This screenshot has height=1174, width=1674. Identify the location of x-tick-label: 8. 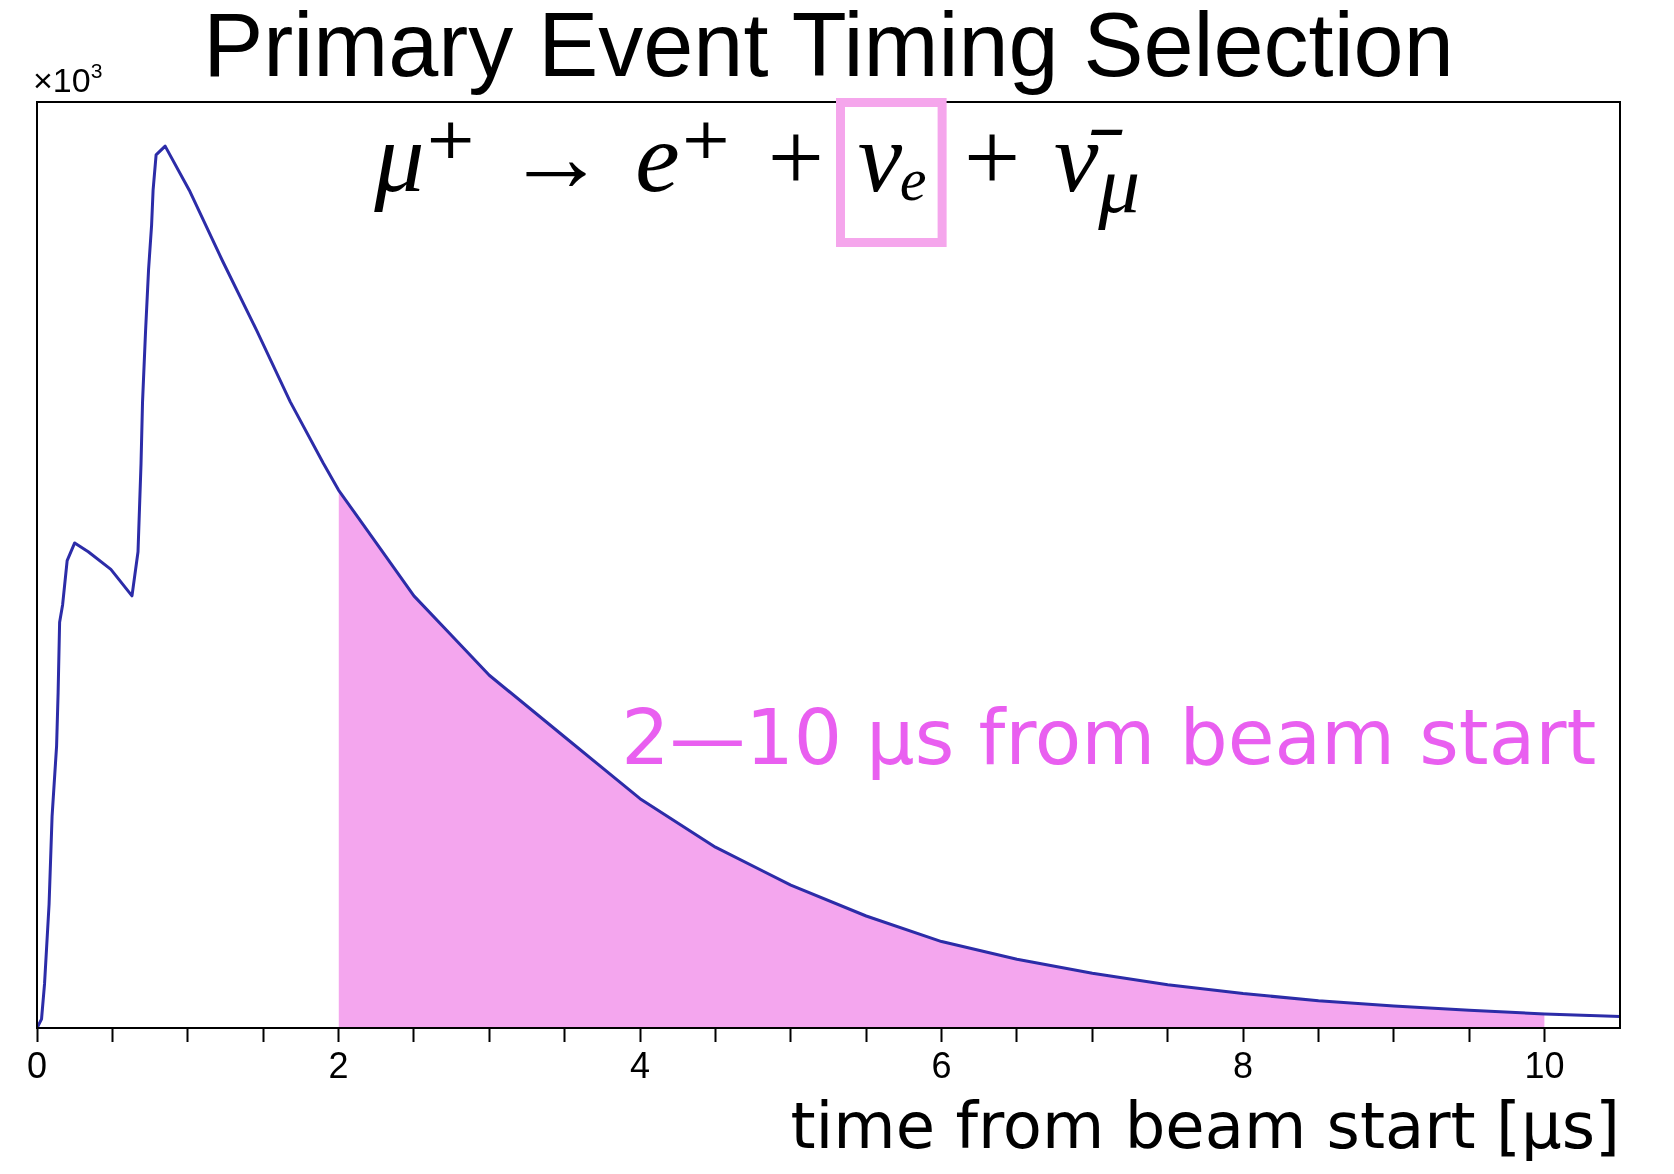
(1243, 1065).